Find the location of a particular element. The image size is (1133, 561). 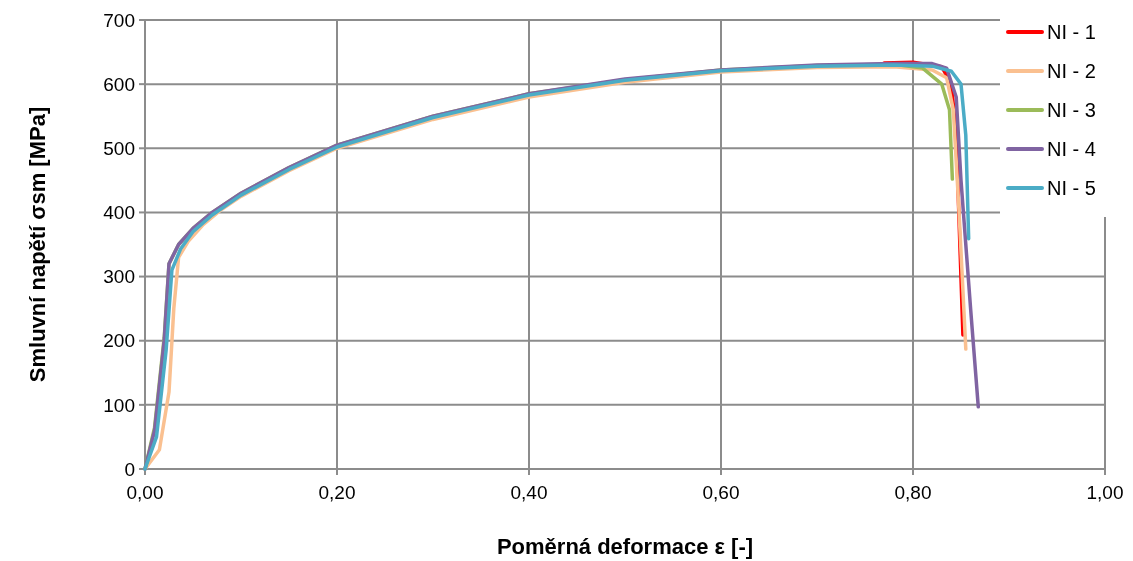

y-tick-label: 100 is located at coordinates (119, 405).